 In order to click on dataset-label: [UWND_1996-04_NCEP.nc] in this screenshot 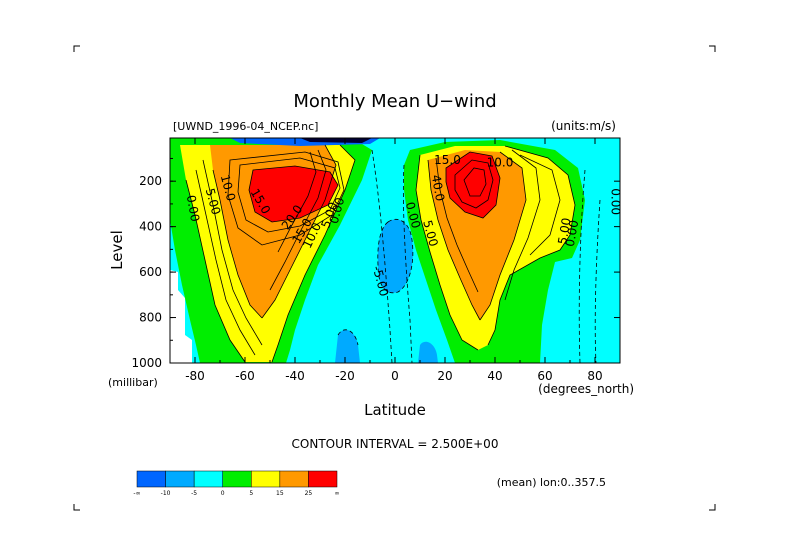, I will do `click(245, 126)`.